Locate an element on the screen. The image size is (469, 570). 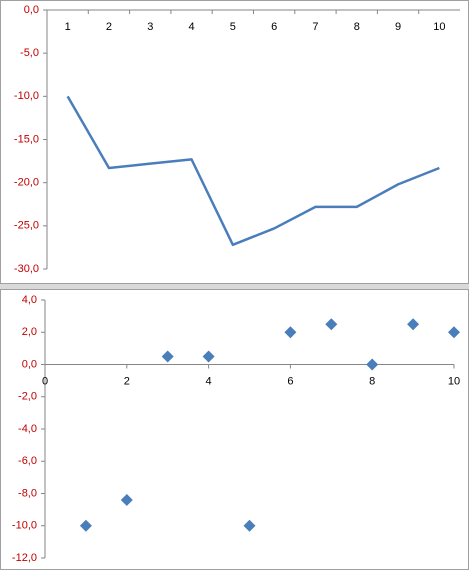
y-tick-label: -6,0 is located at coordinates (27, 461).